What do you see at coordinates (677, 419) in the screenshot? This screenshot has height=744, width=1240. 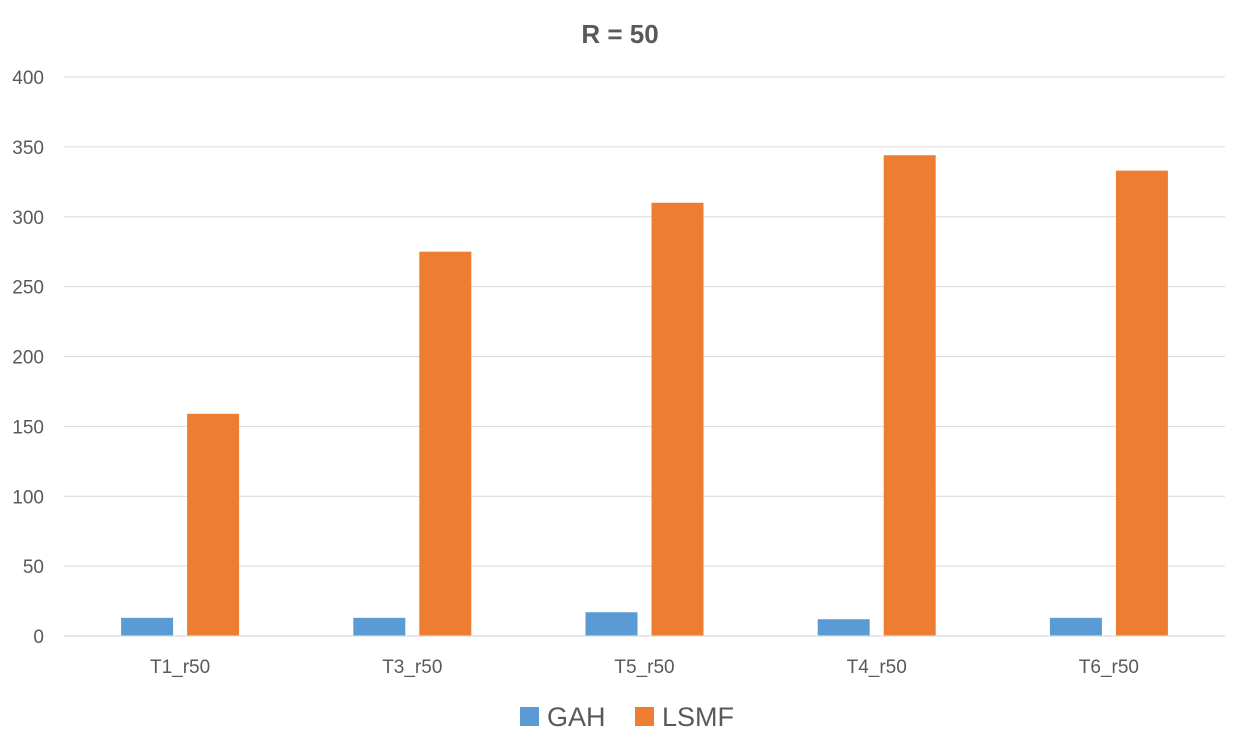 I see `bar-lsmf-t5_r50` at bounding box center [677, 419].